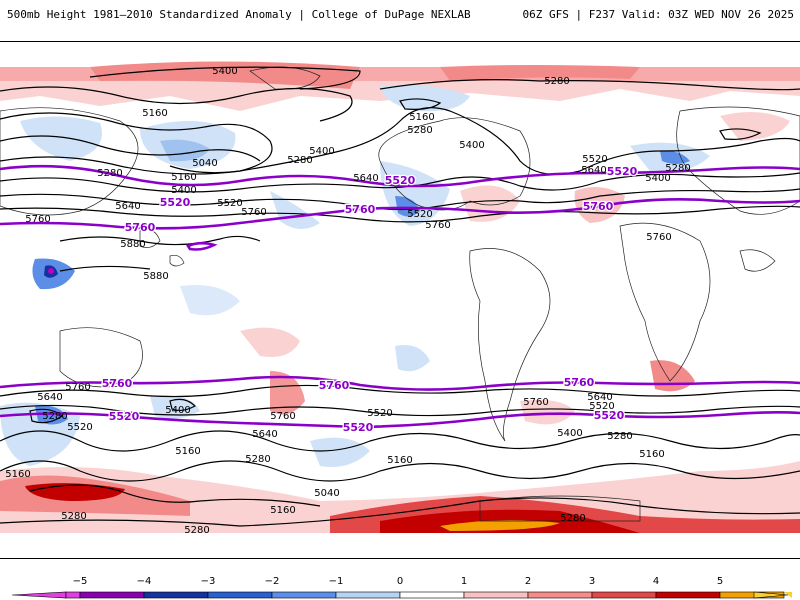  What do you see at coordinates (771, 595) in the screenshot?
I see `colorbar-right-arrow` at bounding box center [771, 595].